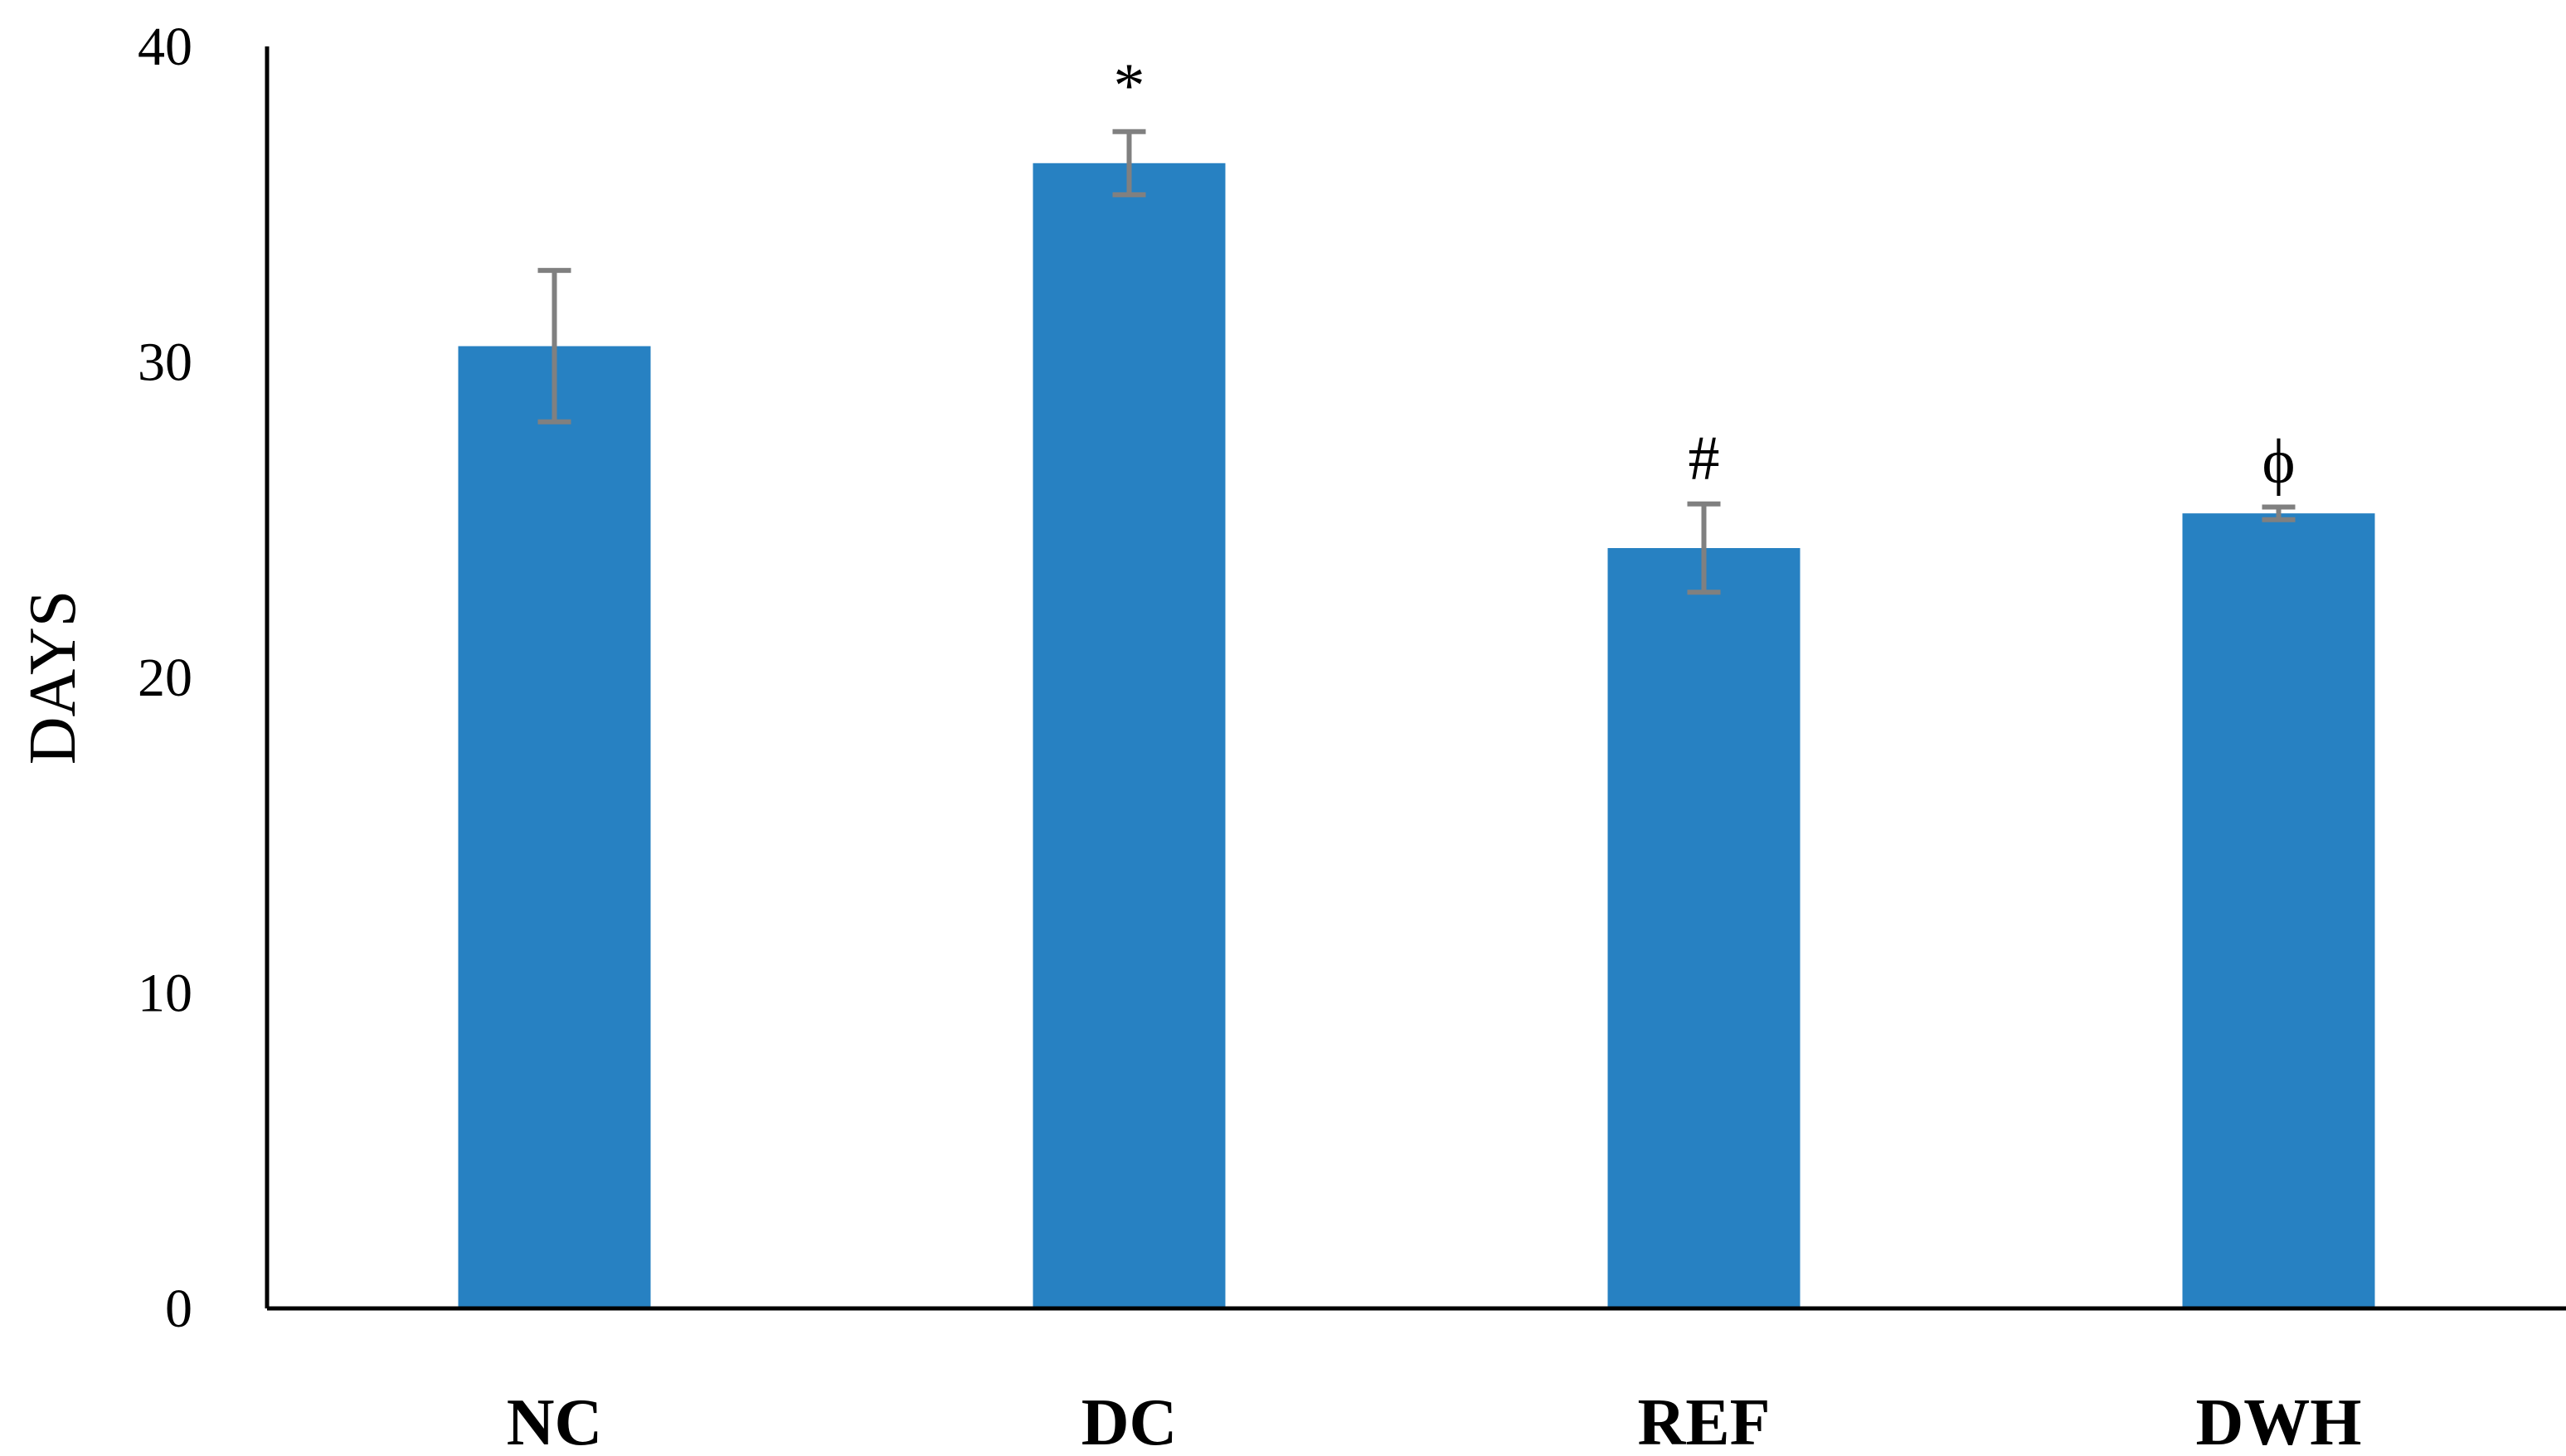 The width and height of the screenshot is (2566, 1456). Describe the element at coordinates (165, 47) in the screenshot. I see `y-tick-label: 40` at that location.